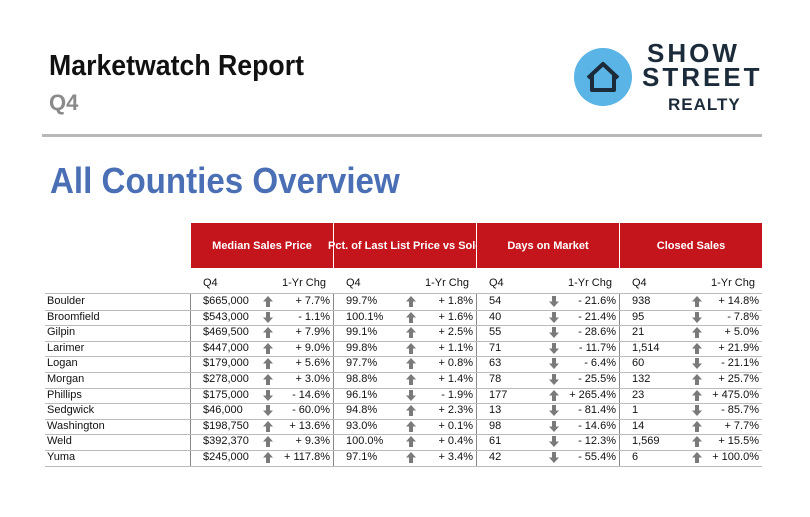 This screenshot has width=810, height=517. Describe the element at coordinates (312, 379) in the screenshot. I see `change-value: + 3.0%` at that location.